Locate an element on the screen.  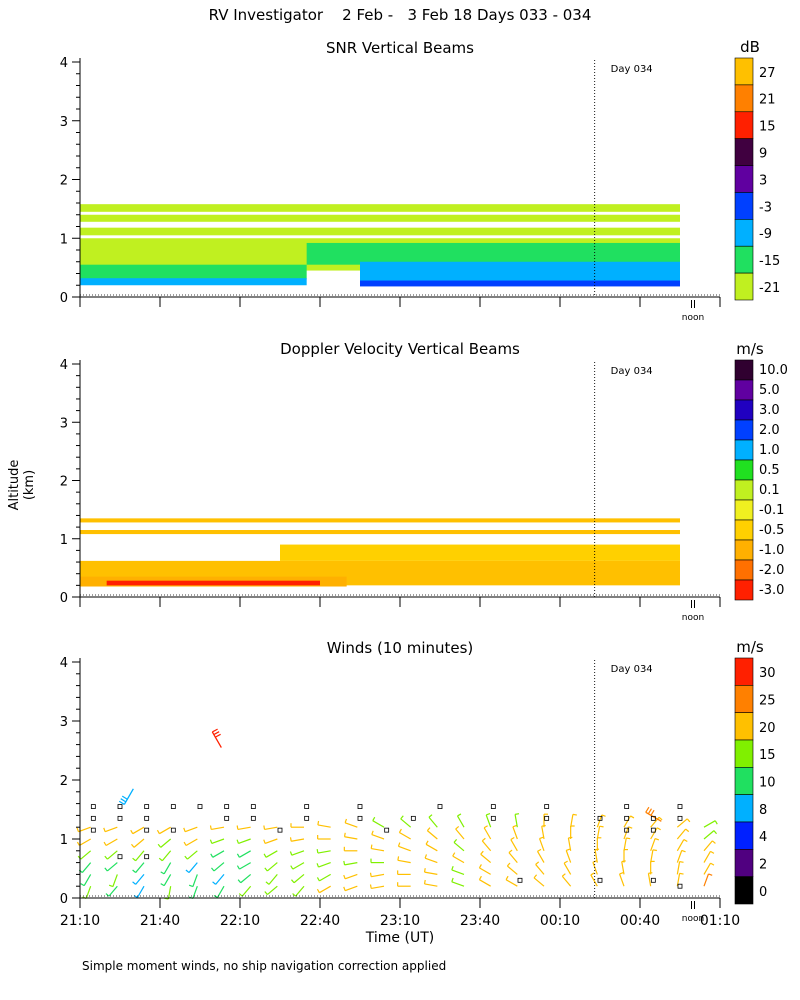
colorbar-label: 3 is located at coordinates (763, 180).